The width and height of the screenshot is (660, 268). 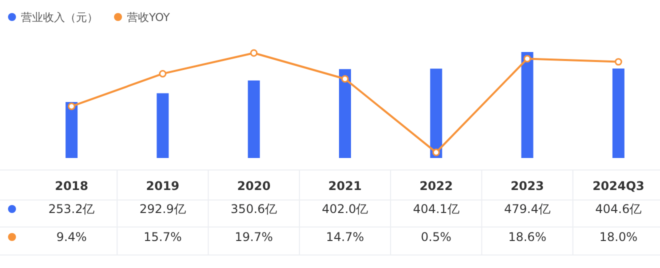 What do you see at coordinates (148, 17) in the screenshot?
I see `legend-label: 营收YOY` at bounding box center [148, 17].